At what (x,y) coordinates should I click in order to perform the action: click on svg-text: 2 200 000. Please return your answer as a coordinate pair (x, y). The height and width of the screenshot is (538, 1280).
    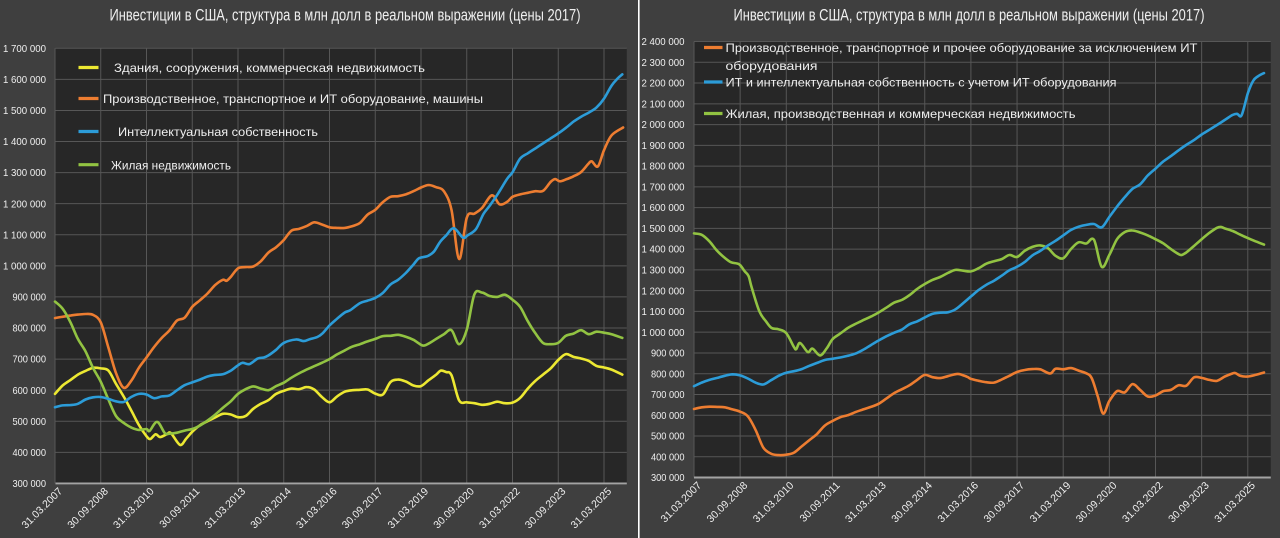
    Looking at the image, I should click on (663, 84).